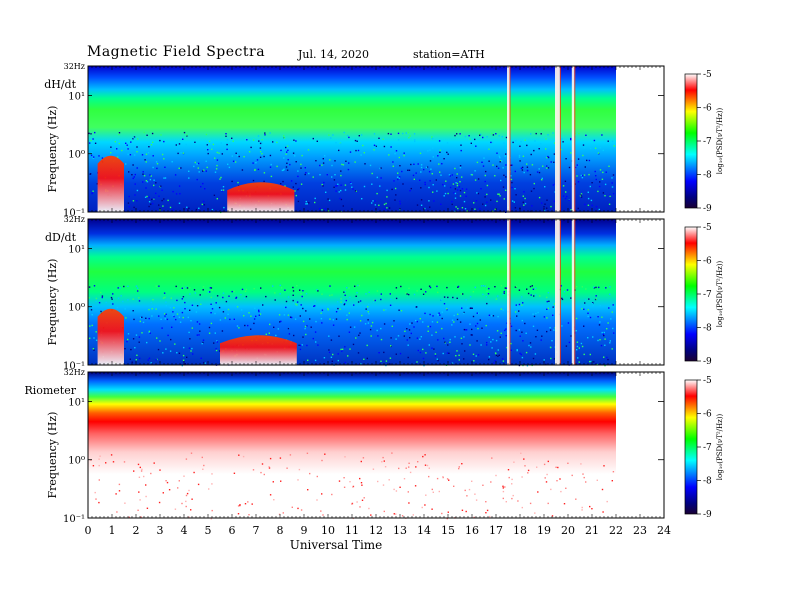 The height and width of the screenshot is (612, 792). What do you see at coordinates (496, 530) in the screenshot?
I see `x-tick-label: 17` at bounding box center [496, 530].